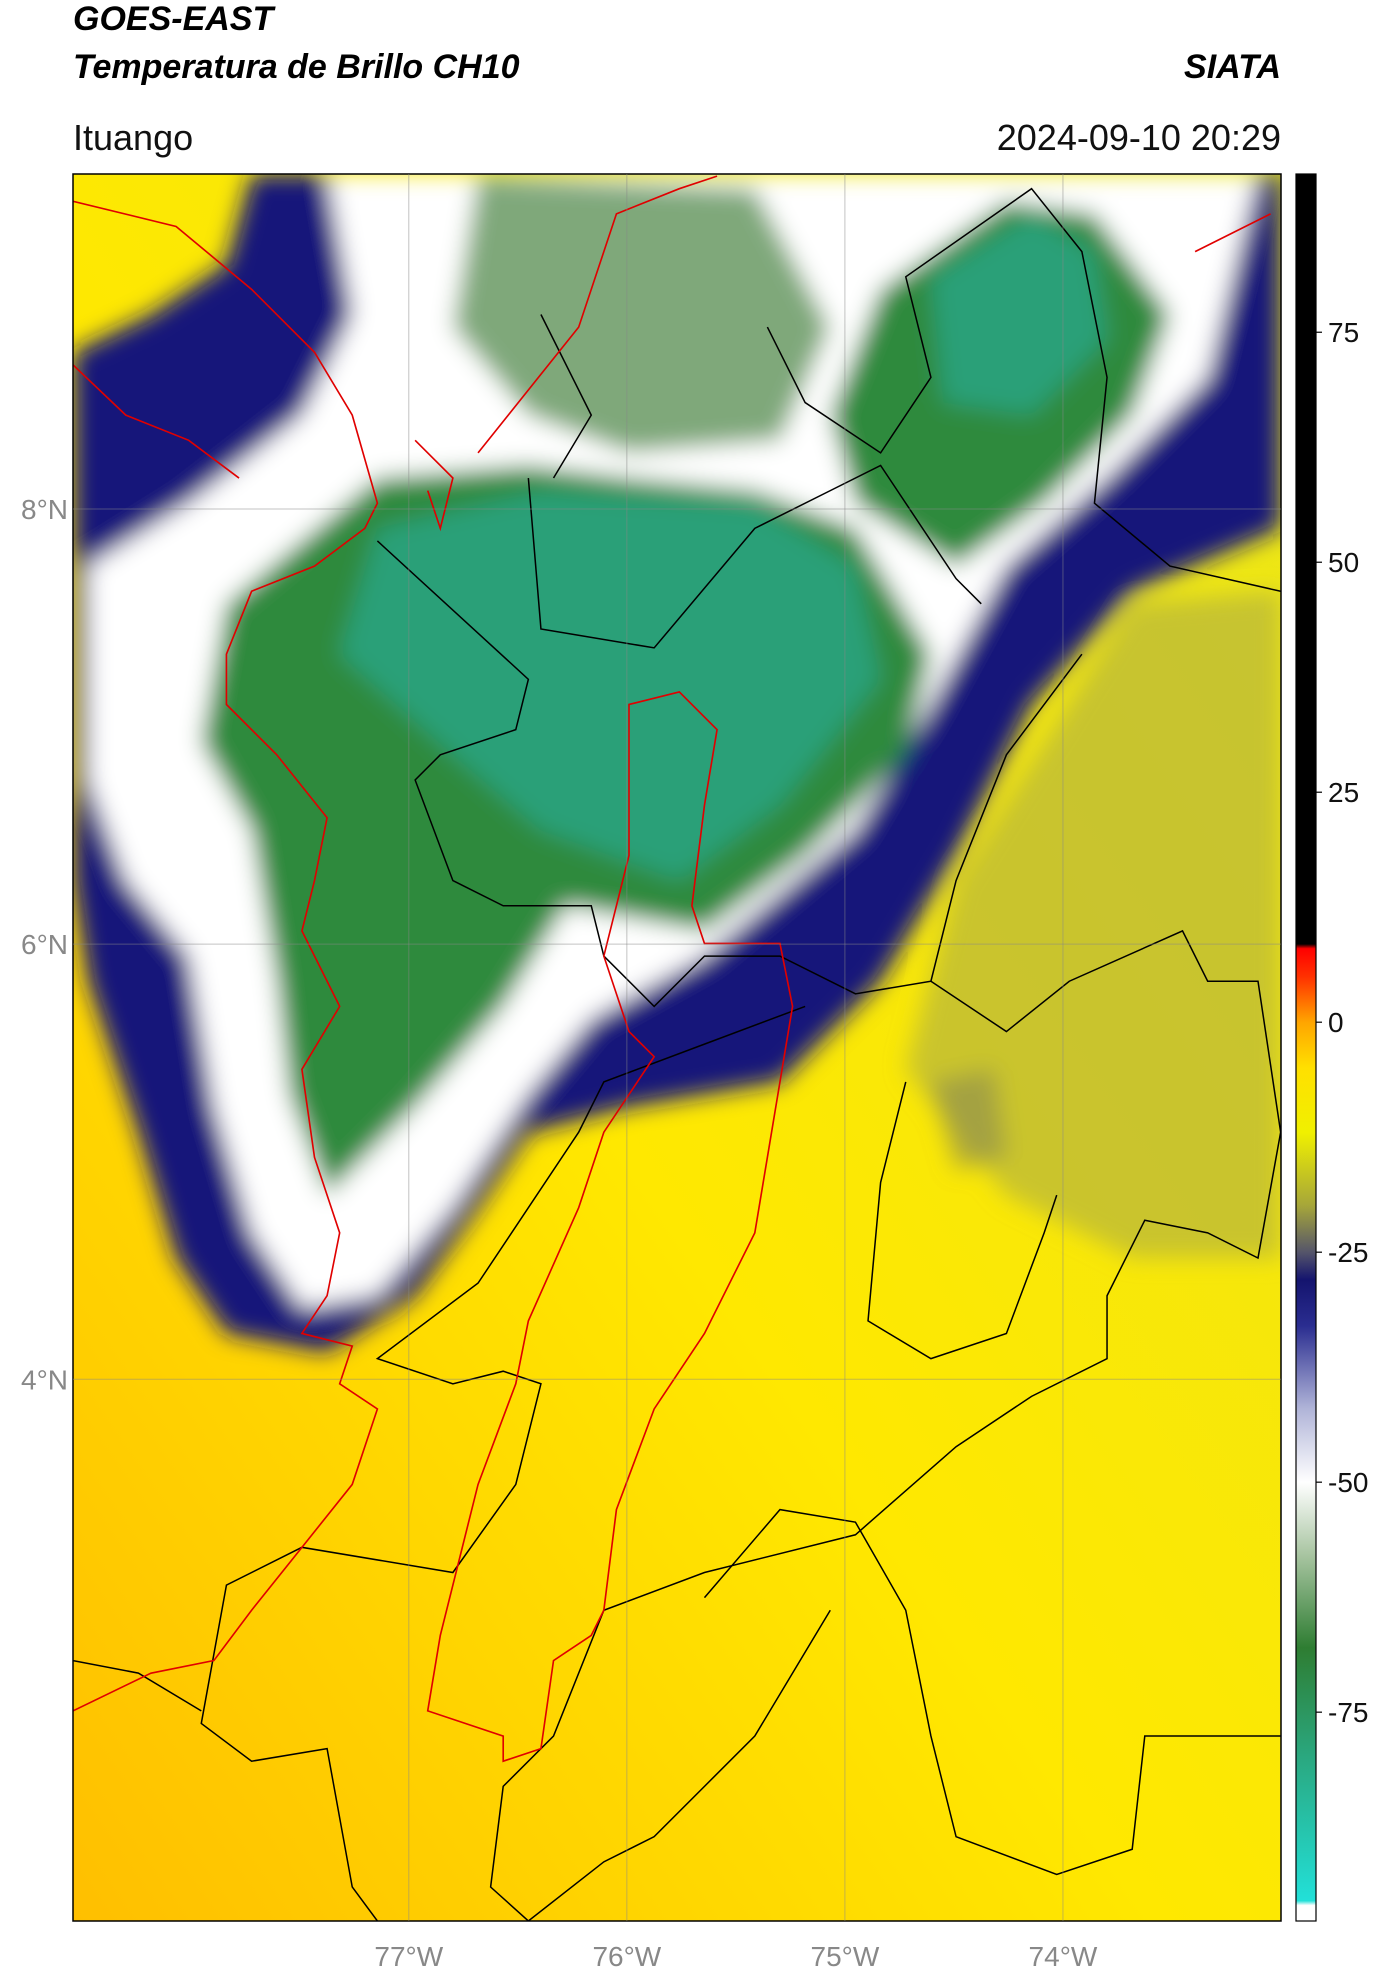 The image size is (1384, 1981). I want to click on colorbar-tick-label: -75, so click(1348, 1712).